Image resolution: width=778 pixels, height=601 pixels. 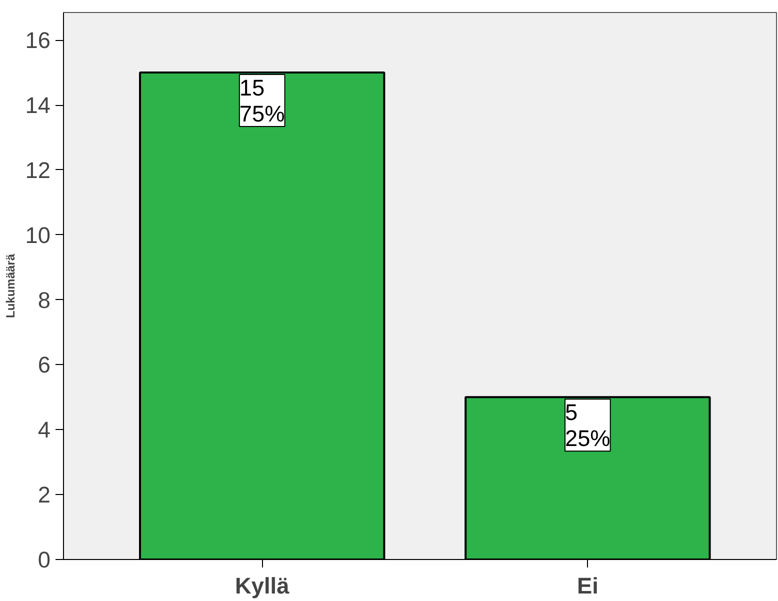 I want to click on y-tick-label: 12, so click(x=37, y=169).